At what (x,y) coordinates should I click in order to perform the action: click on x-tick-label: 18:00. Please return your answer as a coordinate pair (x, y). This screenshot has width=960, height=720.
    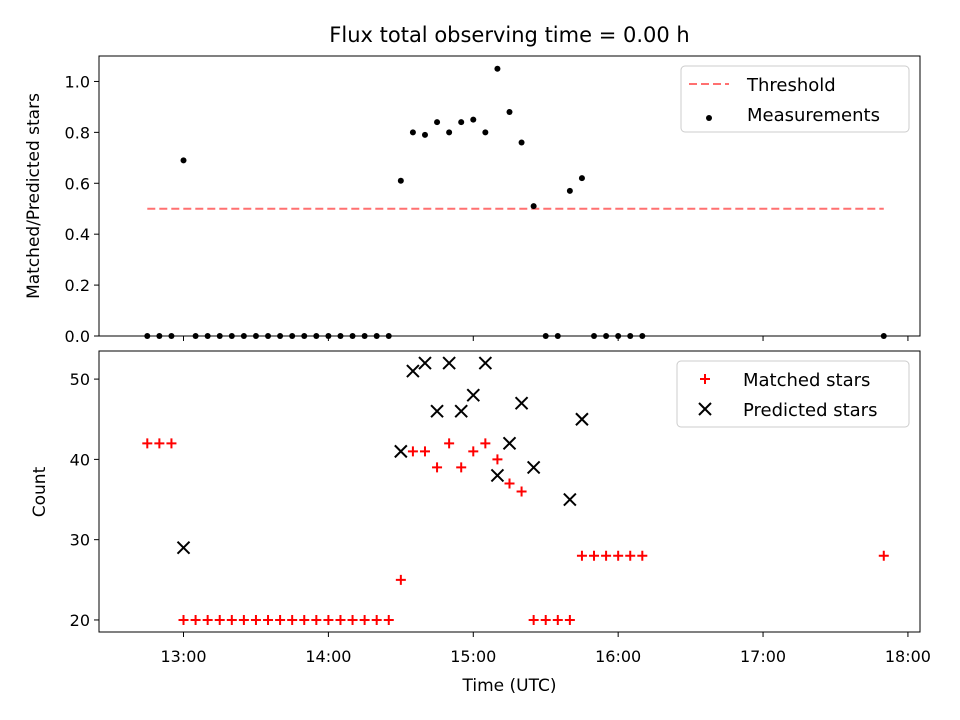
    Looking at the image, I should click on (908, 656).